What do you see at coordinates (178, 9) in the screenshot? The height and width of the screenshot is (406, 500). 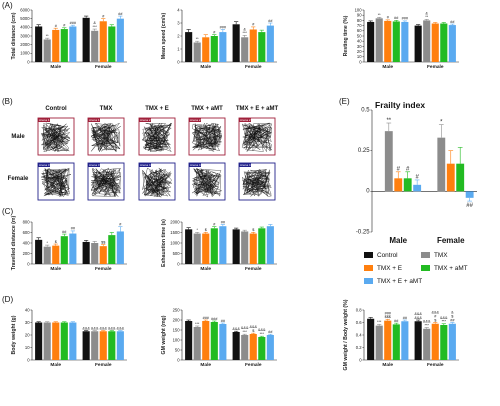 I see `y-tick-label: 4` at bounding box center [178, 9].